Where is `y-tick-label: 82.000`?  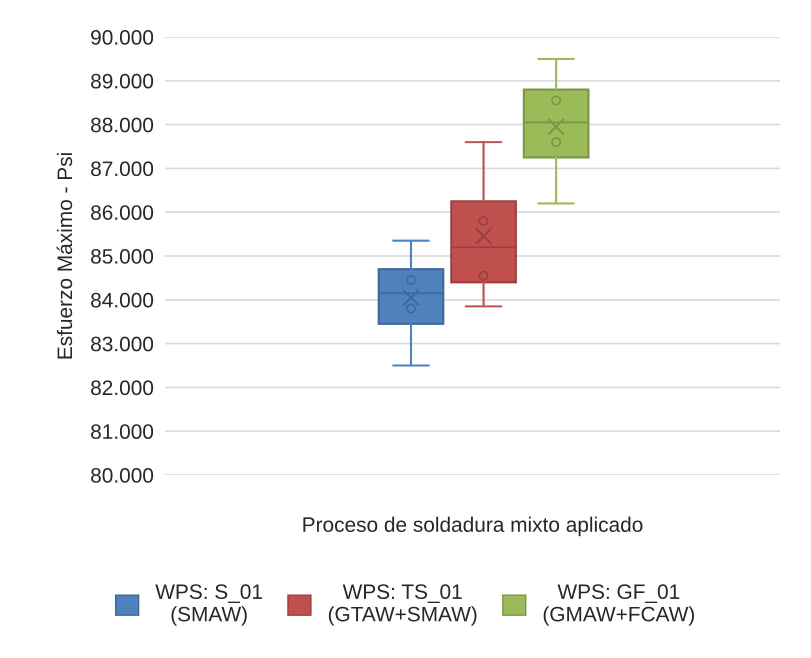 y-tick-label: 82.000 is located at coordinates (122, 388).